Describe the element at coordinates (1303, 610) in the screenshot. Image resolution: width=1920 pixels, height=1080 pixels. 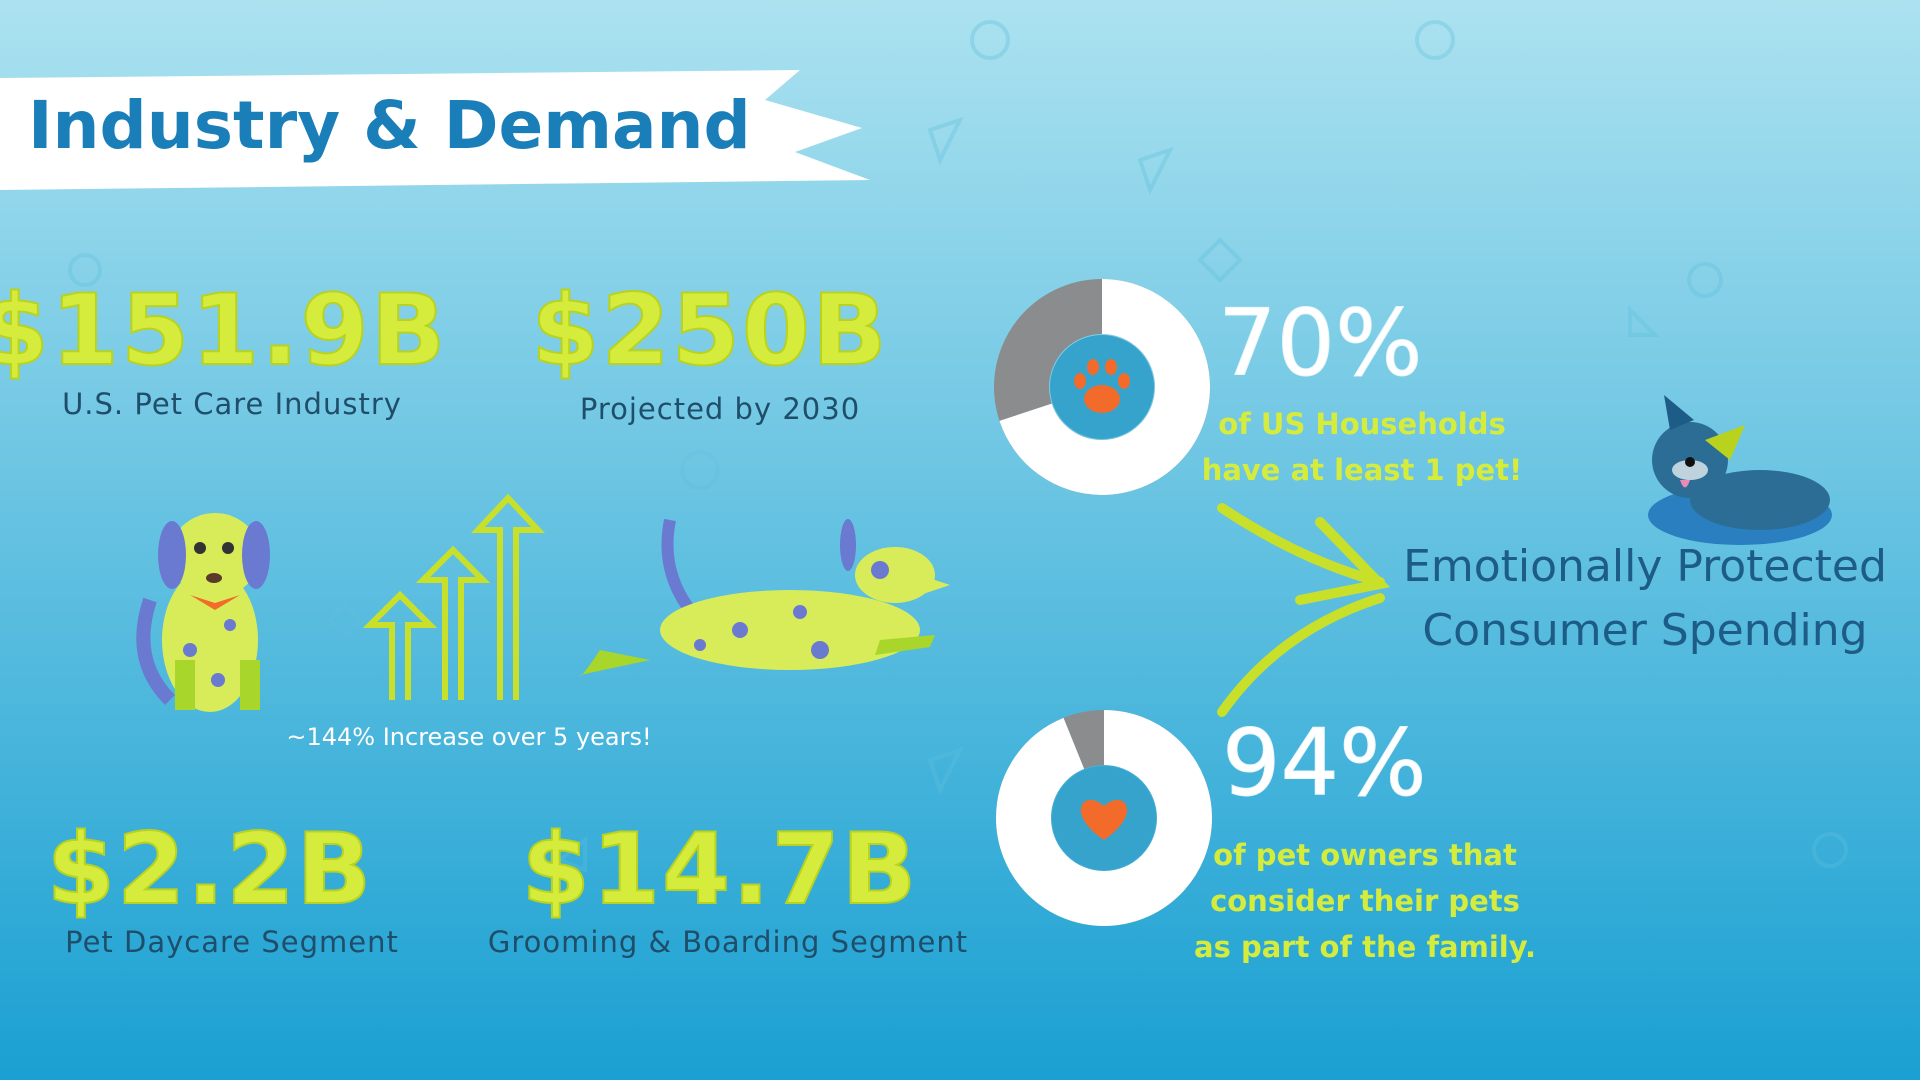
I see `pointer-arrows` at that location.